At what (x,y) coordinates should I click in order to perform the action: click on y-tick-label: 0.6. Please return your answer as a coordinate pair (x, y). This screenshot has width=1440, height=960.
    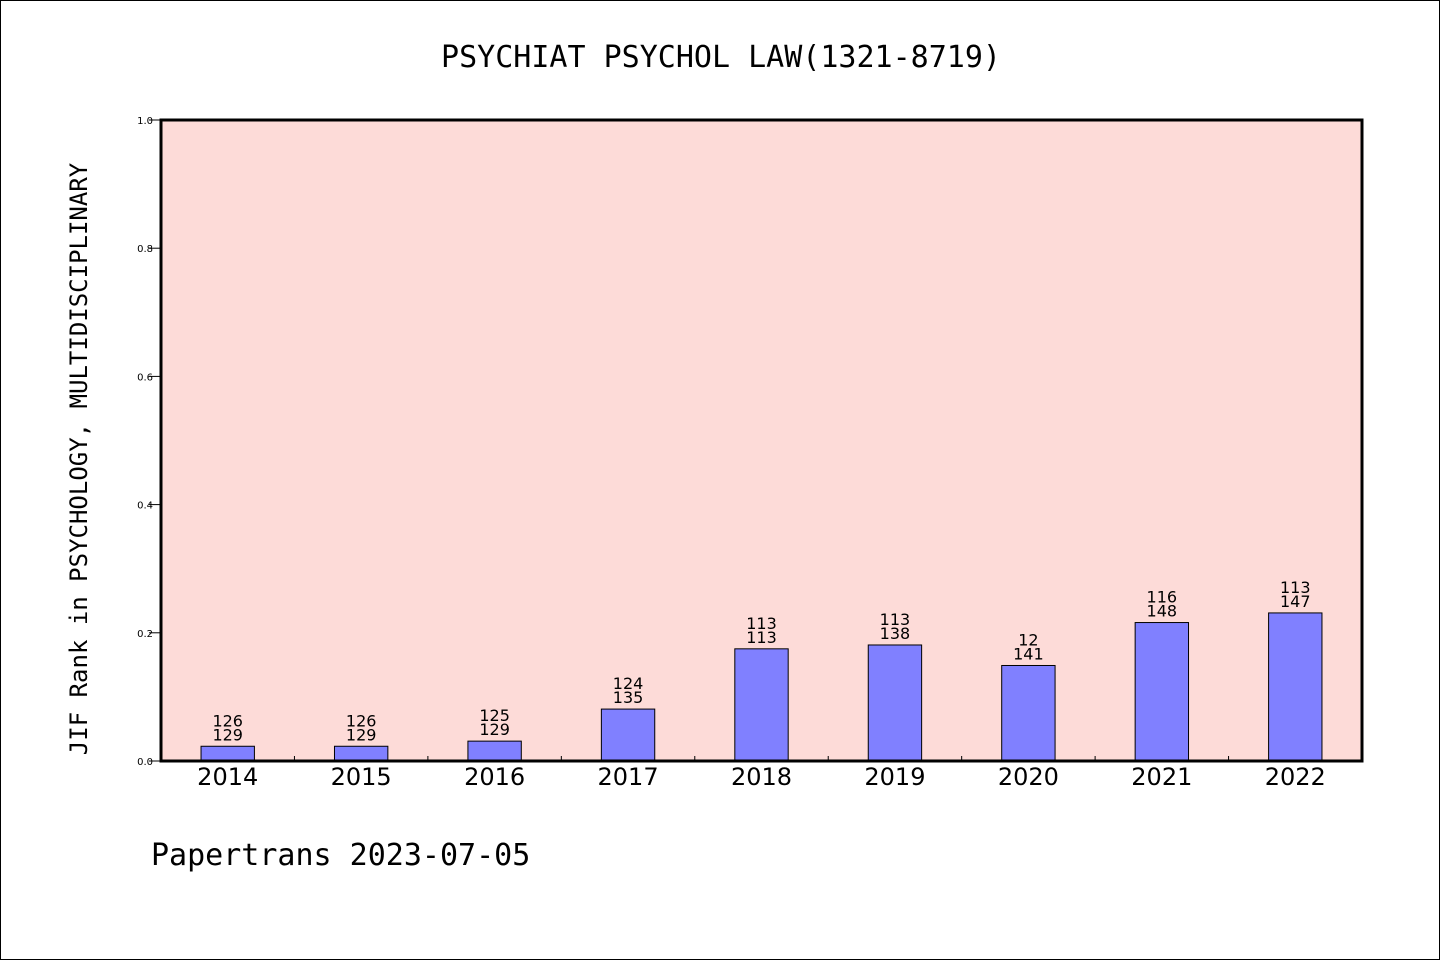
    Looking at the image, I should click on (145, 377).